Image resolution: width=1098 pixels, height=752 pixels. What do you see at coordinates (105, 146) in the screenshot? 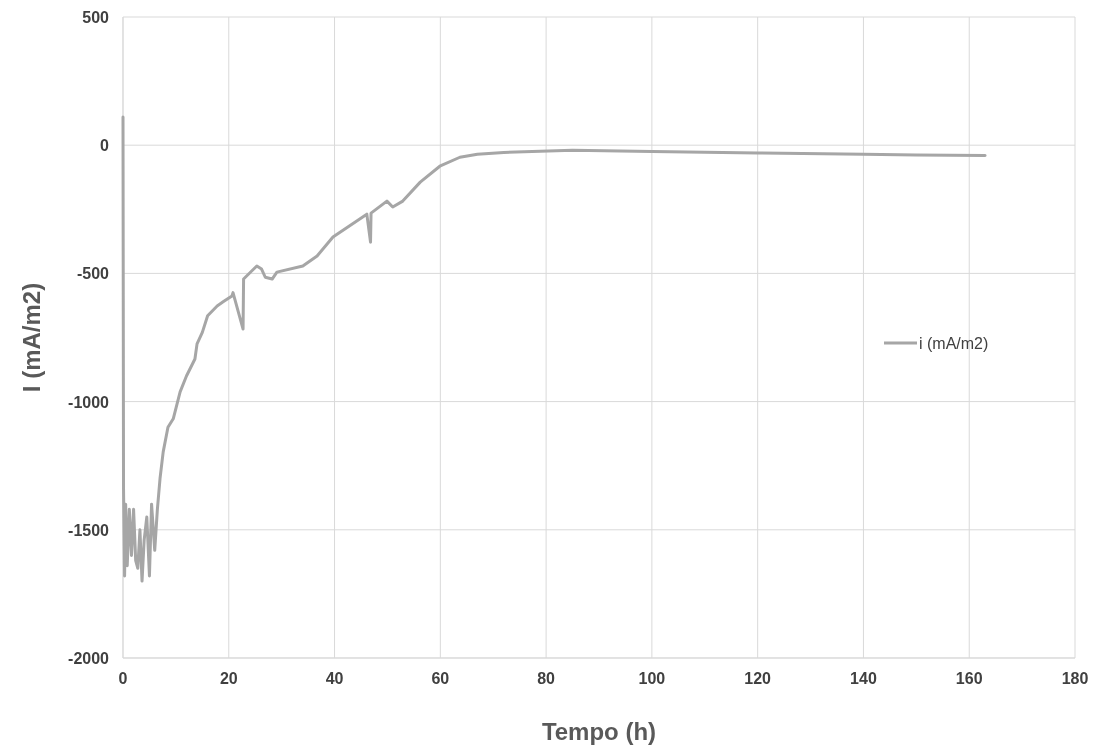
I see `y-tick-label: 0` at bounding box center [105, 146].